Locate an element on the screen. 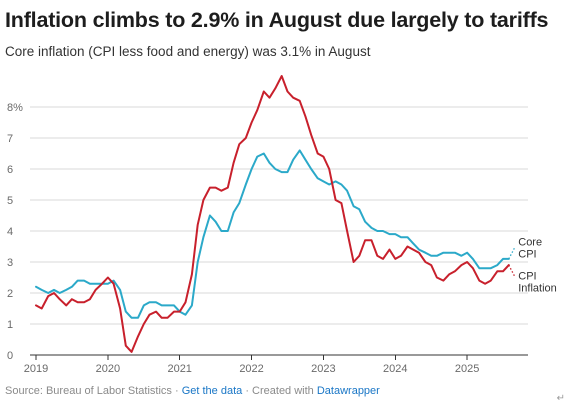  x-tick-label: 2023 is located at coordinates (323, 369).